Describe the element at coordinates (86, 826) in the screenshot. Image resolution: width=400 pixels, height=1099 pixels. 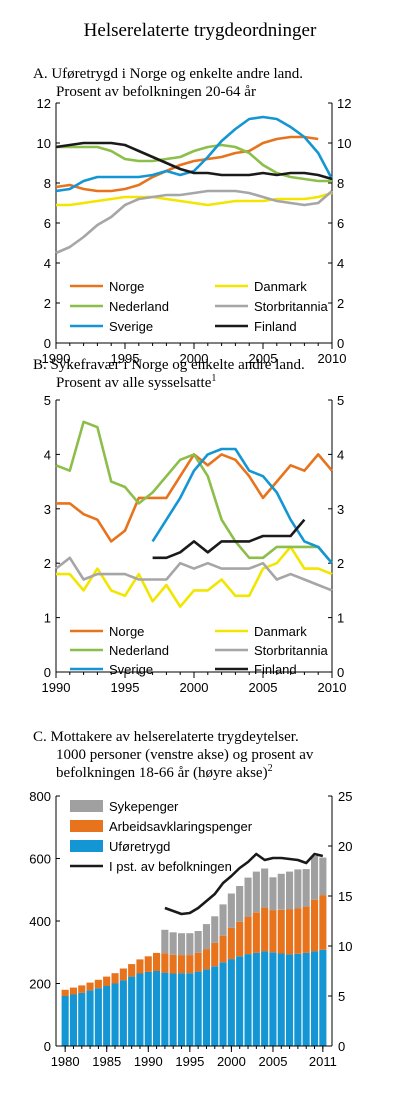
I see `legend-swatch-arbeidsavklaringspenger` at that location.